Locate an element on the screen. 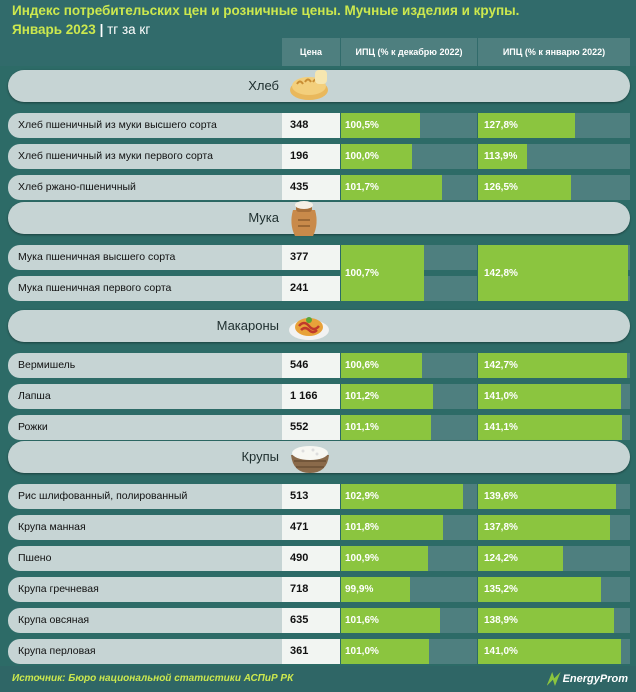 This screenshot has width=636, height=692. cpi-dec-value: 101,1% is located at coordinates (362, 427).